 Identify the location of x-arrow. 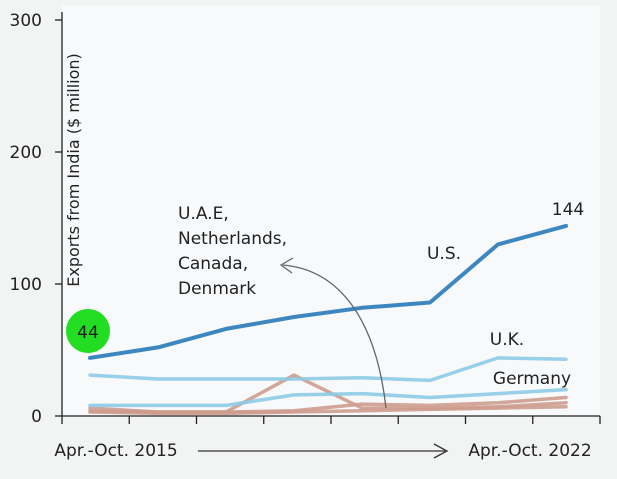
(323, 451).